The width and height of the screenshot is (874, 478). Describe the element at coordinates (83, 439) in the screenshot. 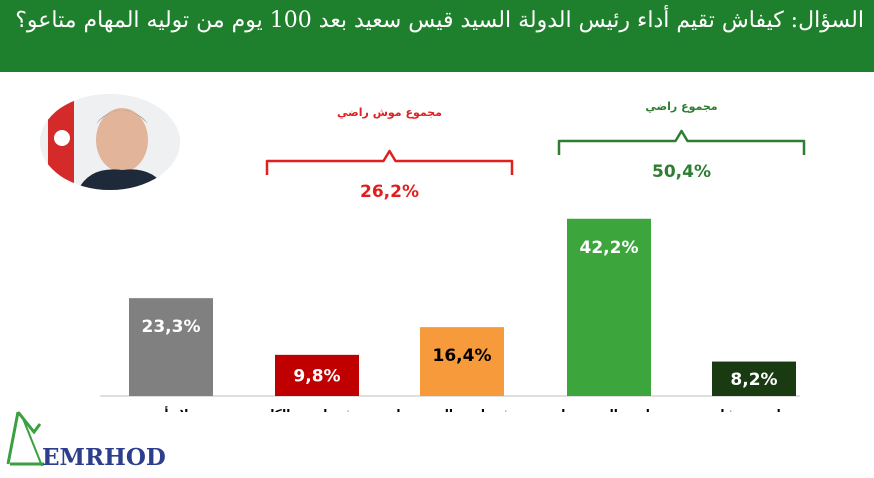

I see `emrhod-logo: EMRHOD` at that location.